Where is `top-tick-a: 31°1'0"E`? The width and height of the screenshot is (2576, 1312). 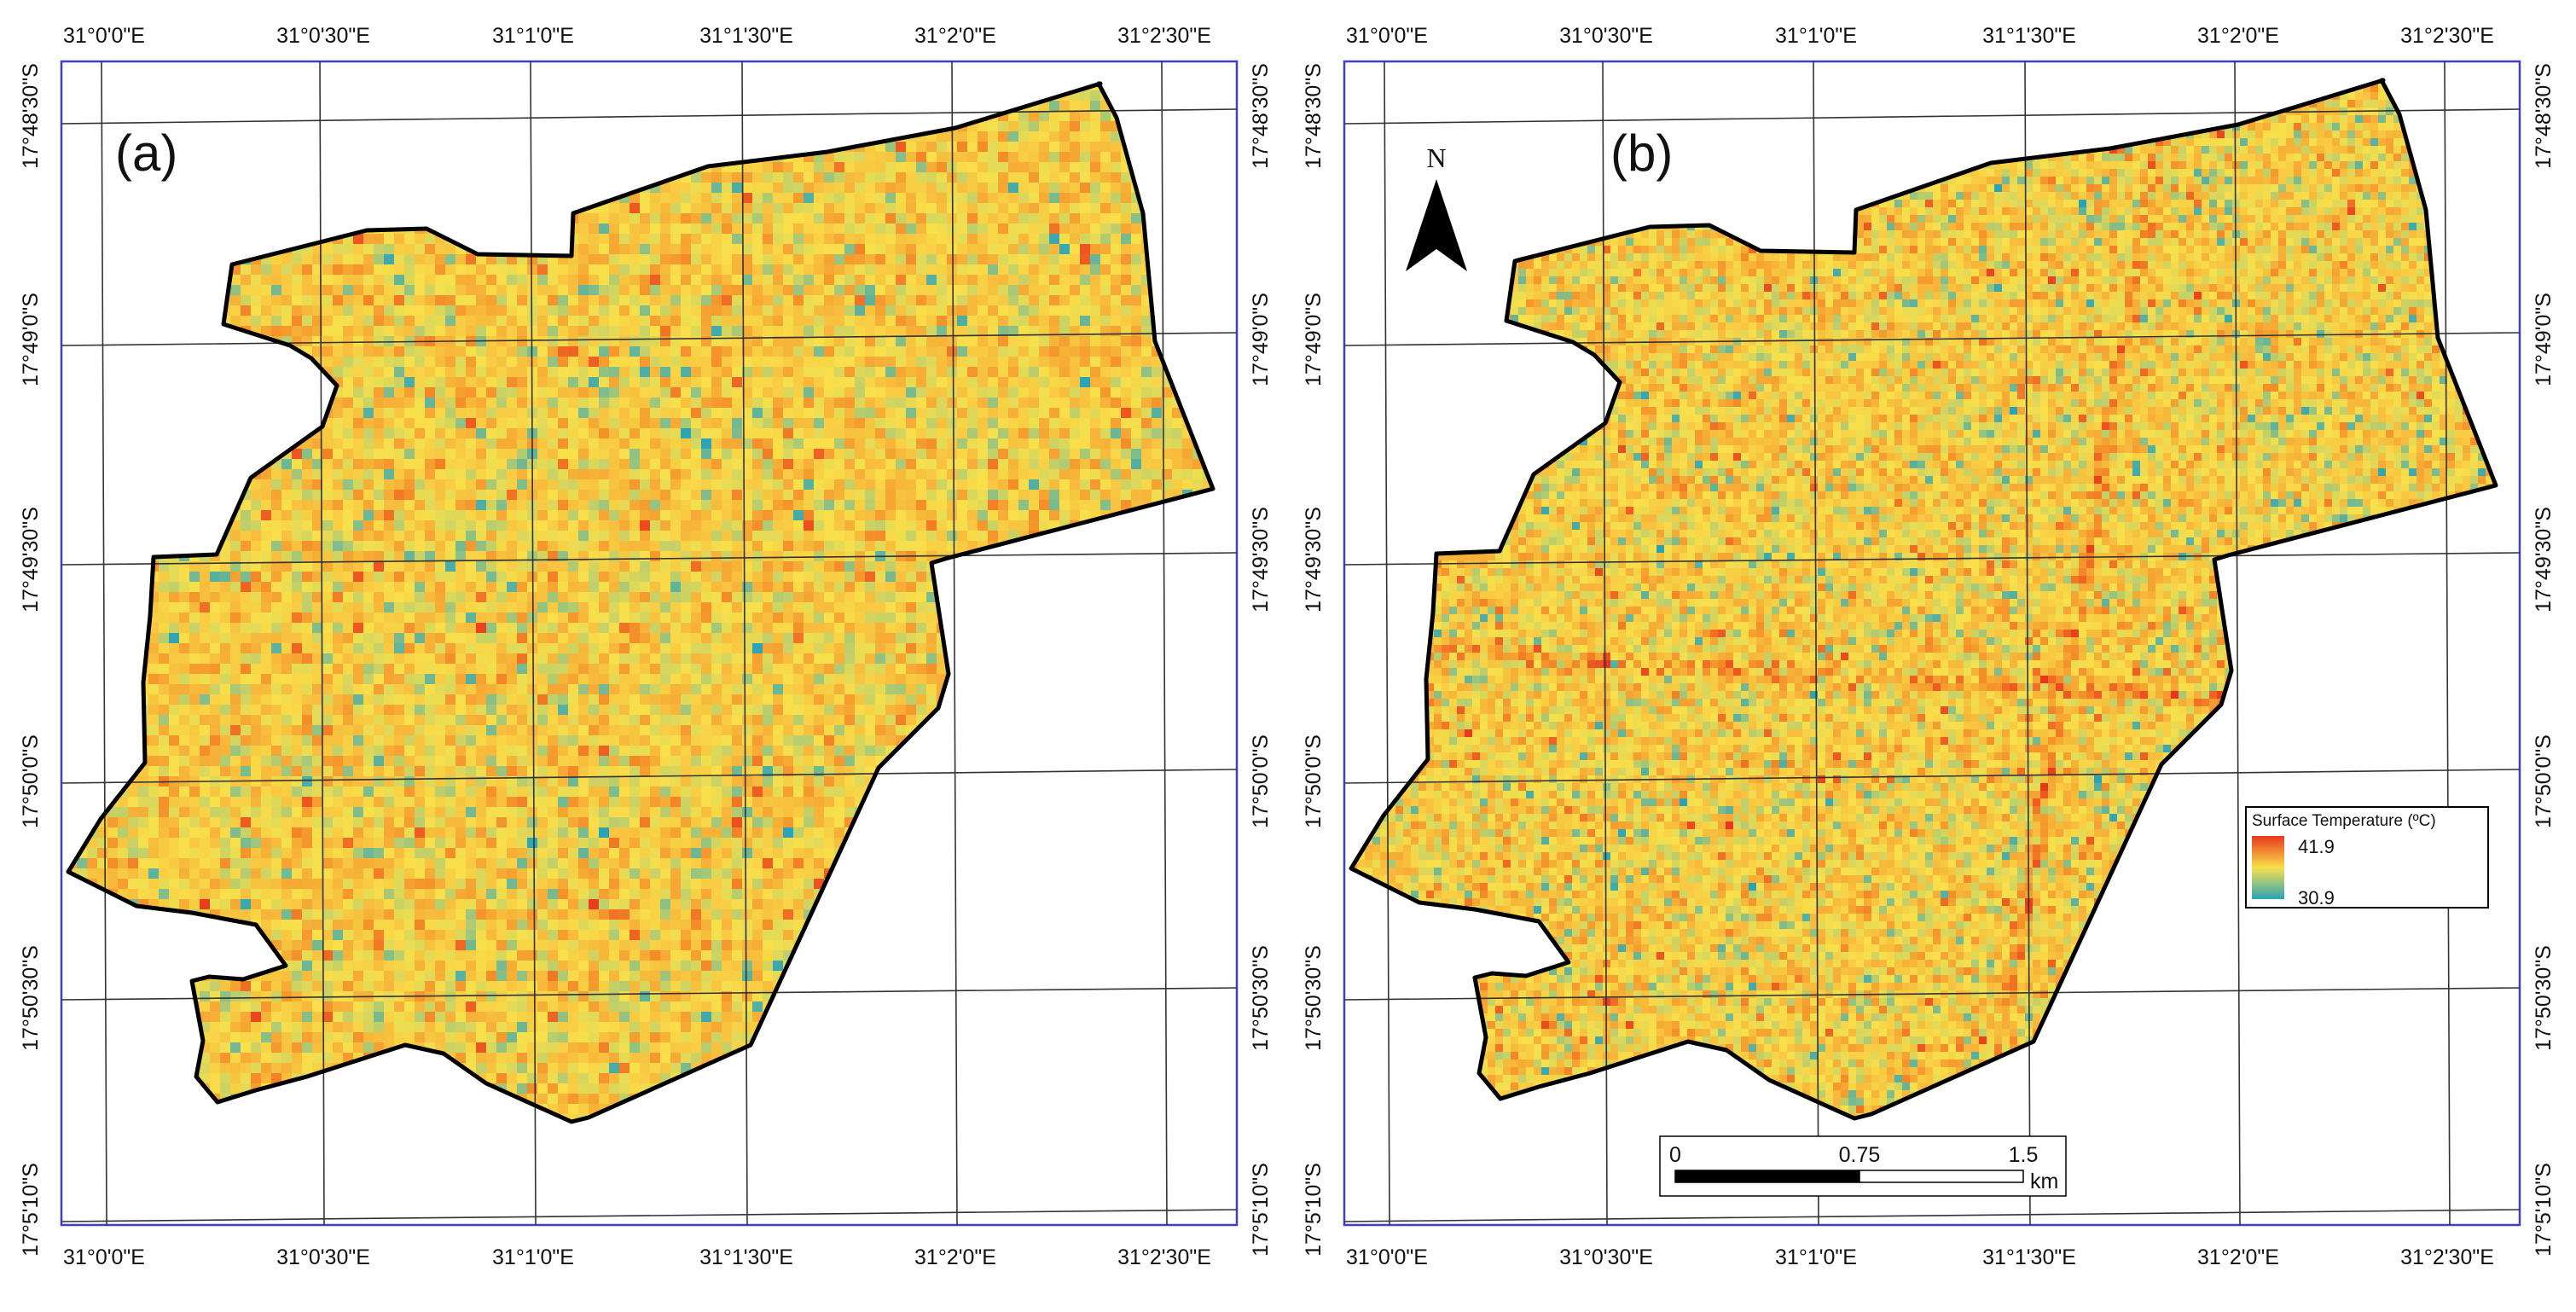 top-tick-a: 31°1'0"E is located at coordinates (533, 36).